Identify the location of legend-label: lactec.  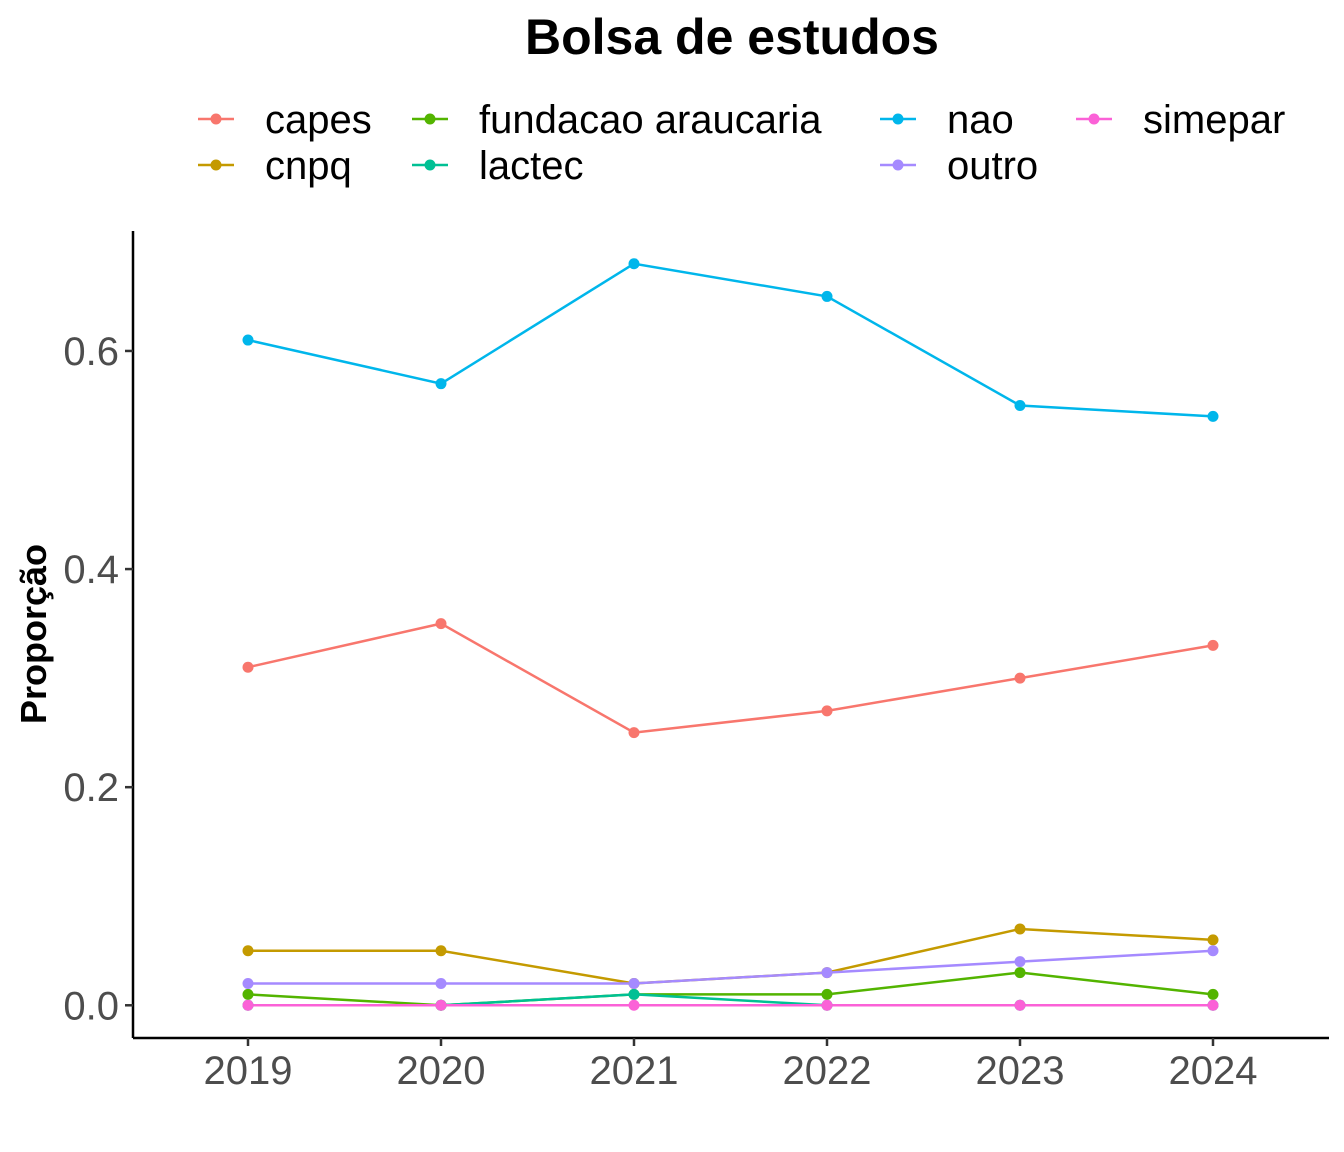
(531, 166).